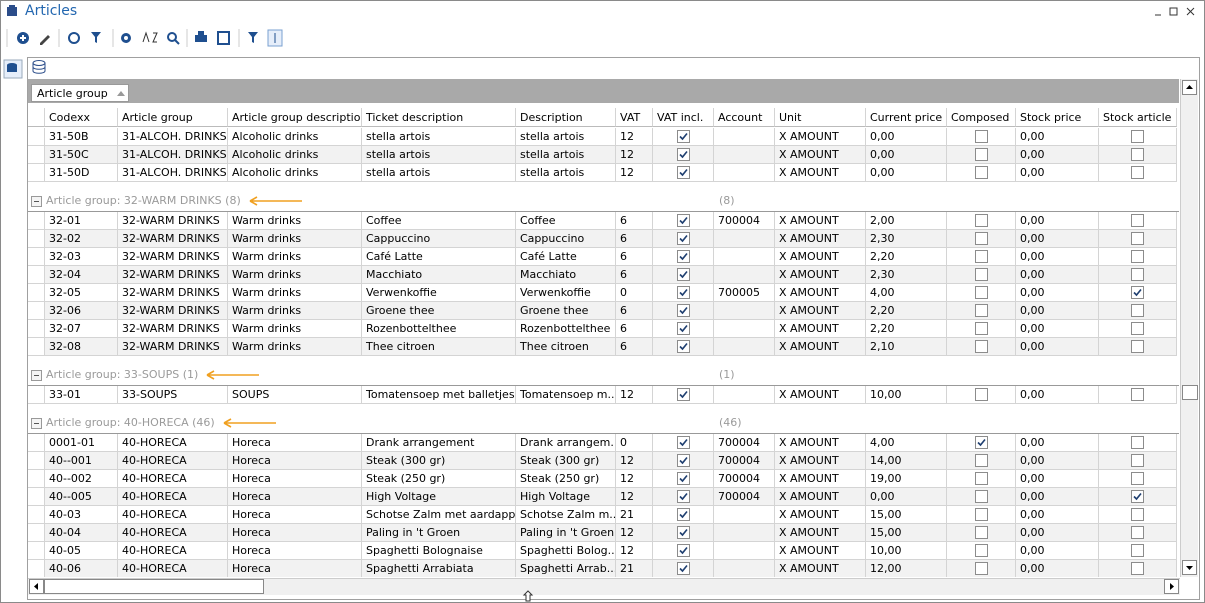 The width and height of the screenshot is (1205, 603). I want to click on cell: 14,00, so click(906, 461).